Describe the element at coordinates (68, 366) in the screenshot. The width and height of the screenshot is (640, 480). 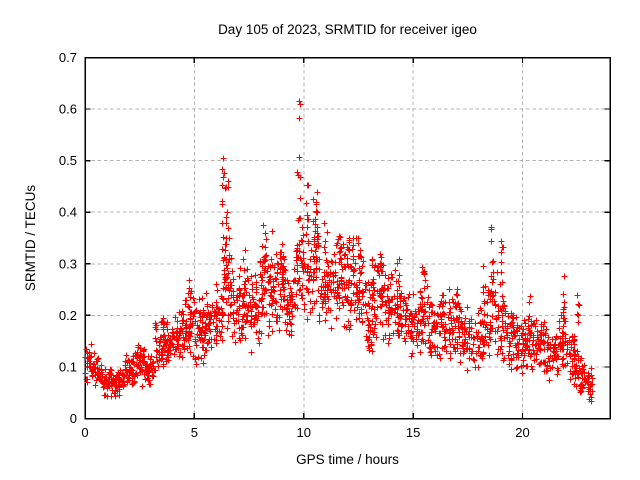
I see `y-tick-label: 0.1` at that location.